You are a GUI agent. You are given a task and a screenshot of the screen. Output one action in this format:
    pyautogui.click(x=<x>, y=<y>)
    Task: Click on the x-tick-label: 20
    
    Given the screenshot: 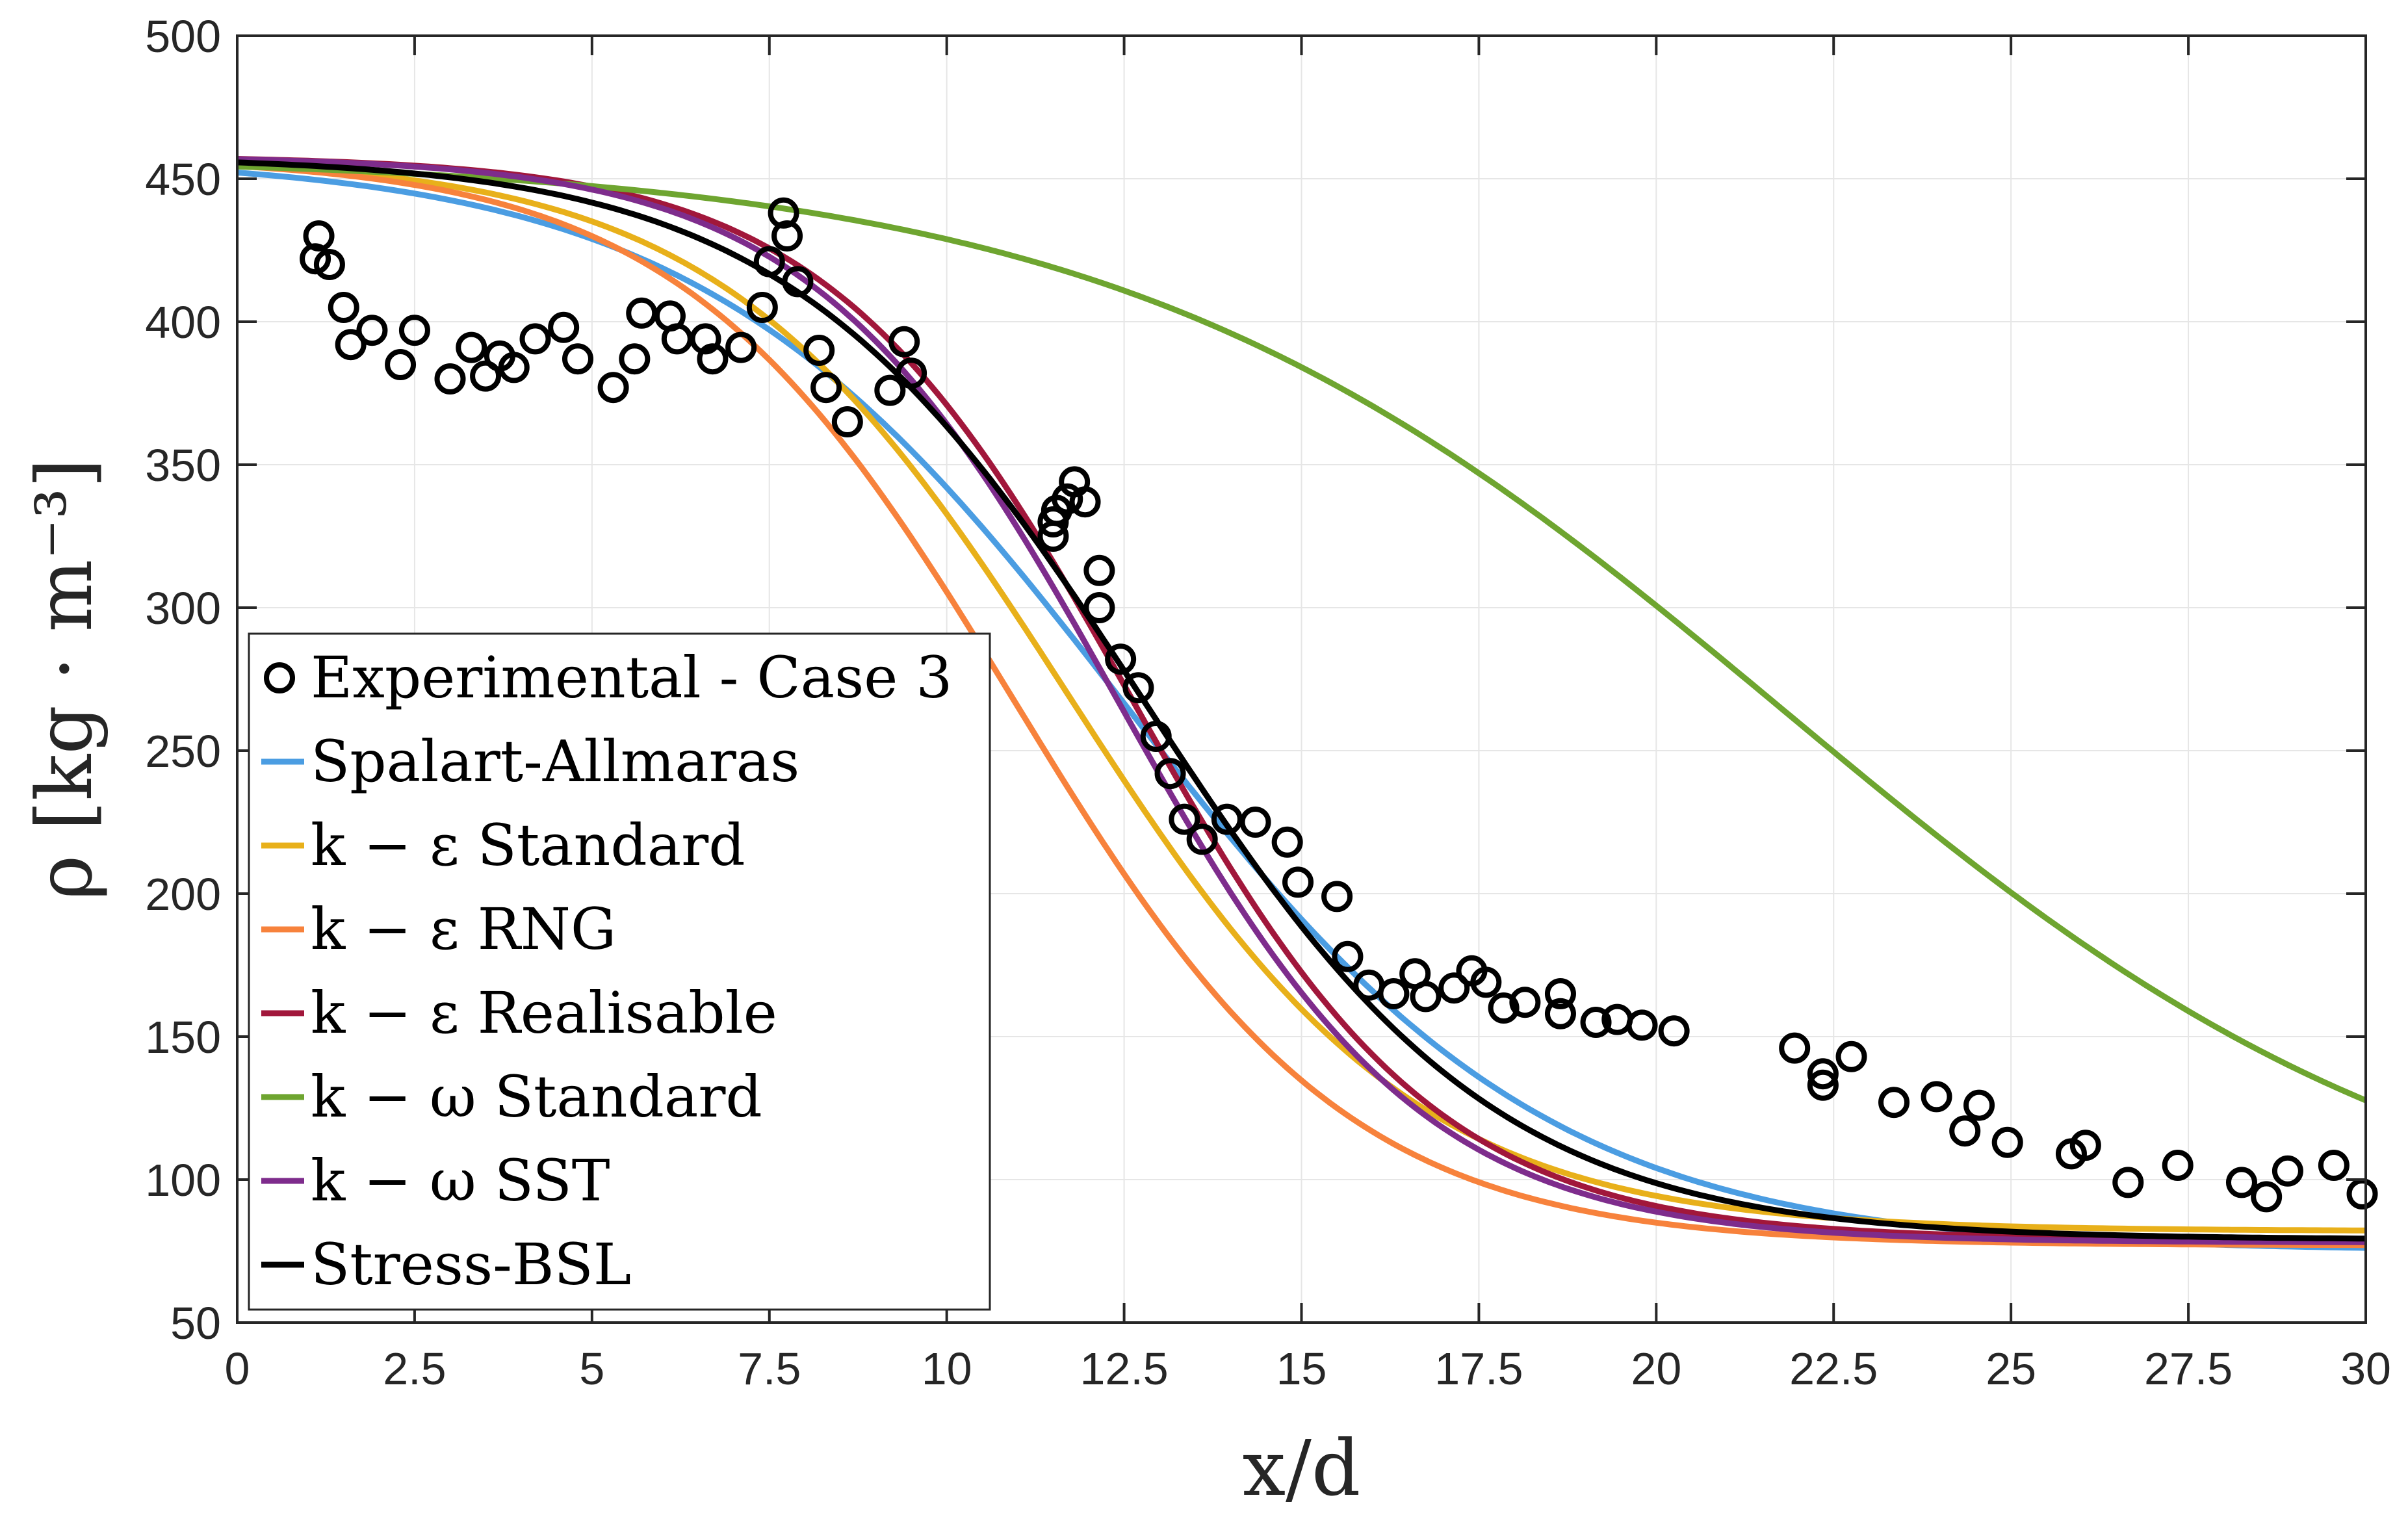 What is the action you would take?
    pyautogui.click(x=1656, y=1368)
    